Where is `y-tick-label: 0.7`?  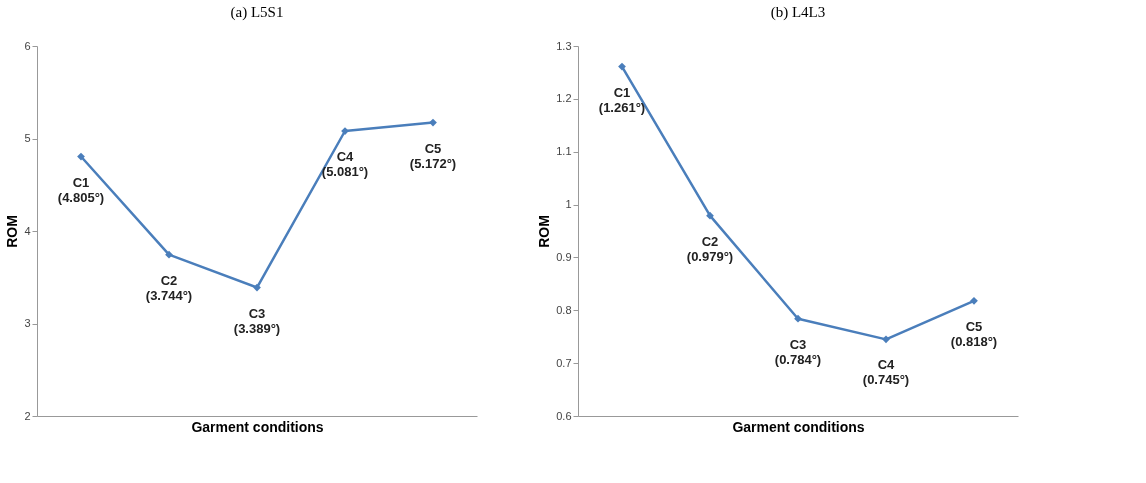
y-tick-label: 0.7 is located at coordinates (564, 362).